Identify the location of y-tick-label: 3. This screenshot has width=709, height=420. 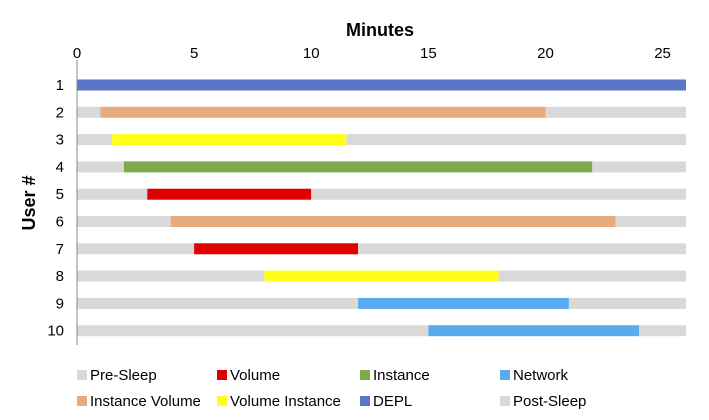
(60, 140).